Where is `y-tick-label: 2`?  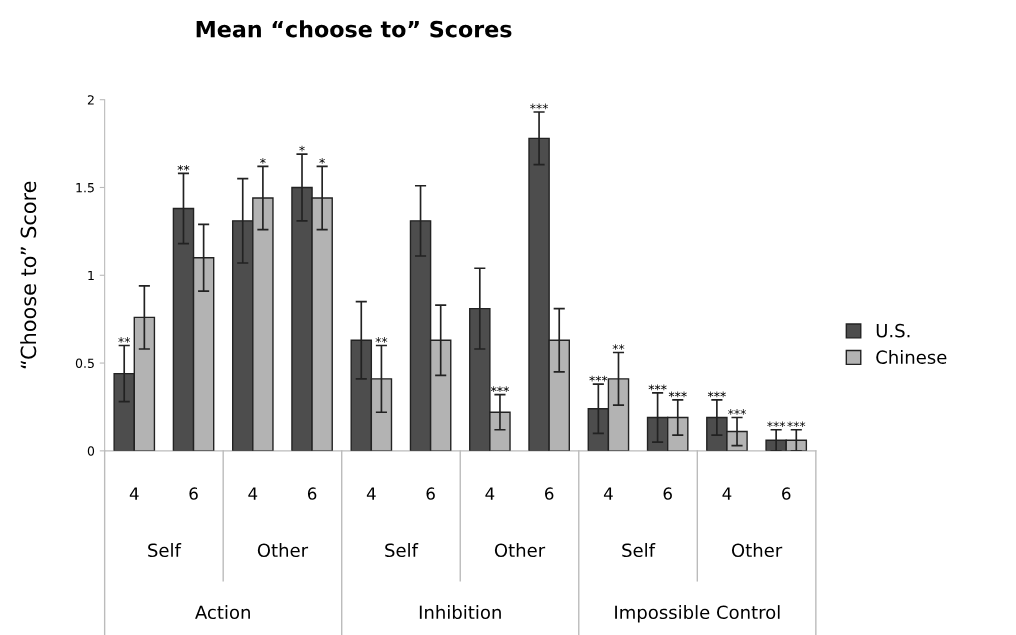 y-tick-label: 2 is located at coordinates (90, 100).